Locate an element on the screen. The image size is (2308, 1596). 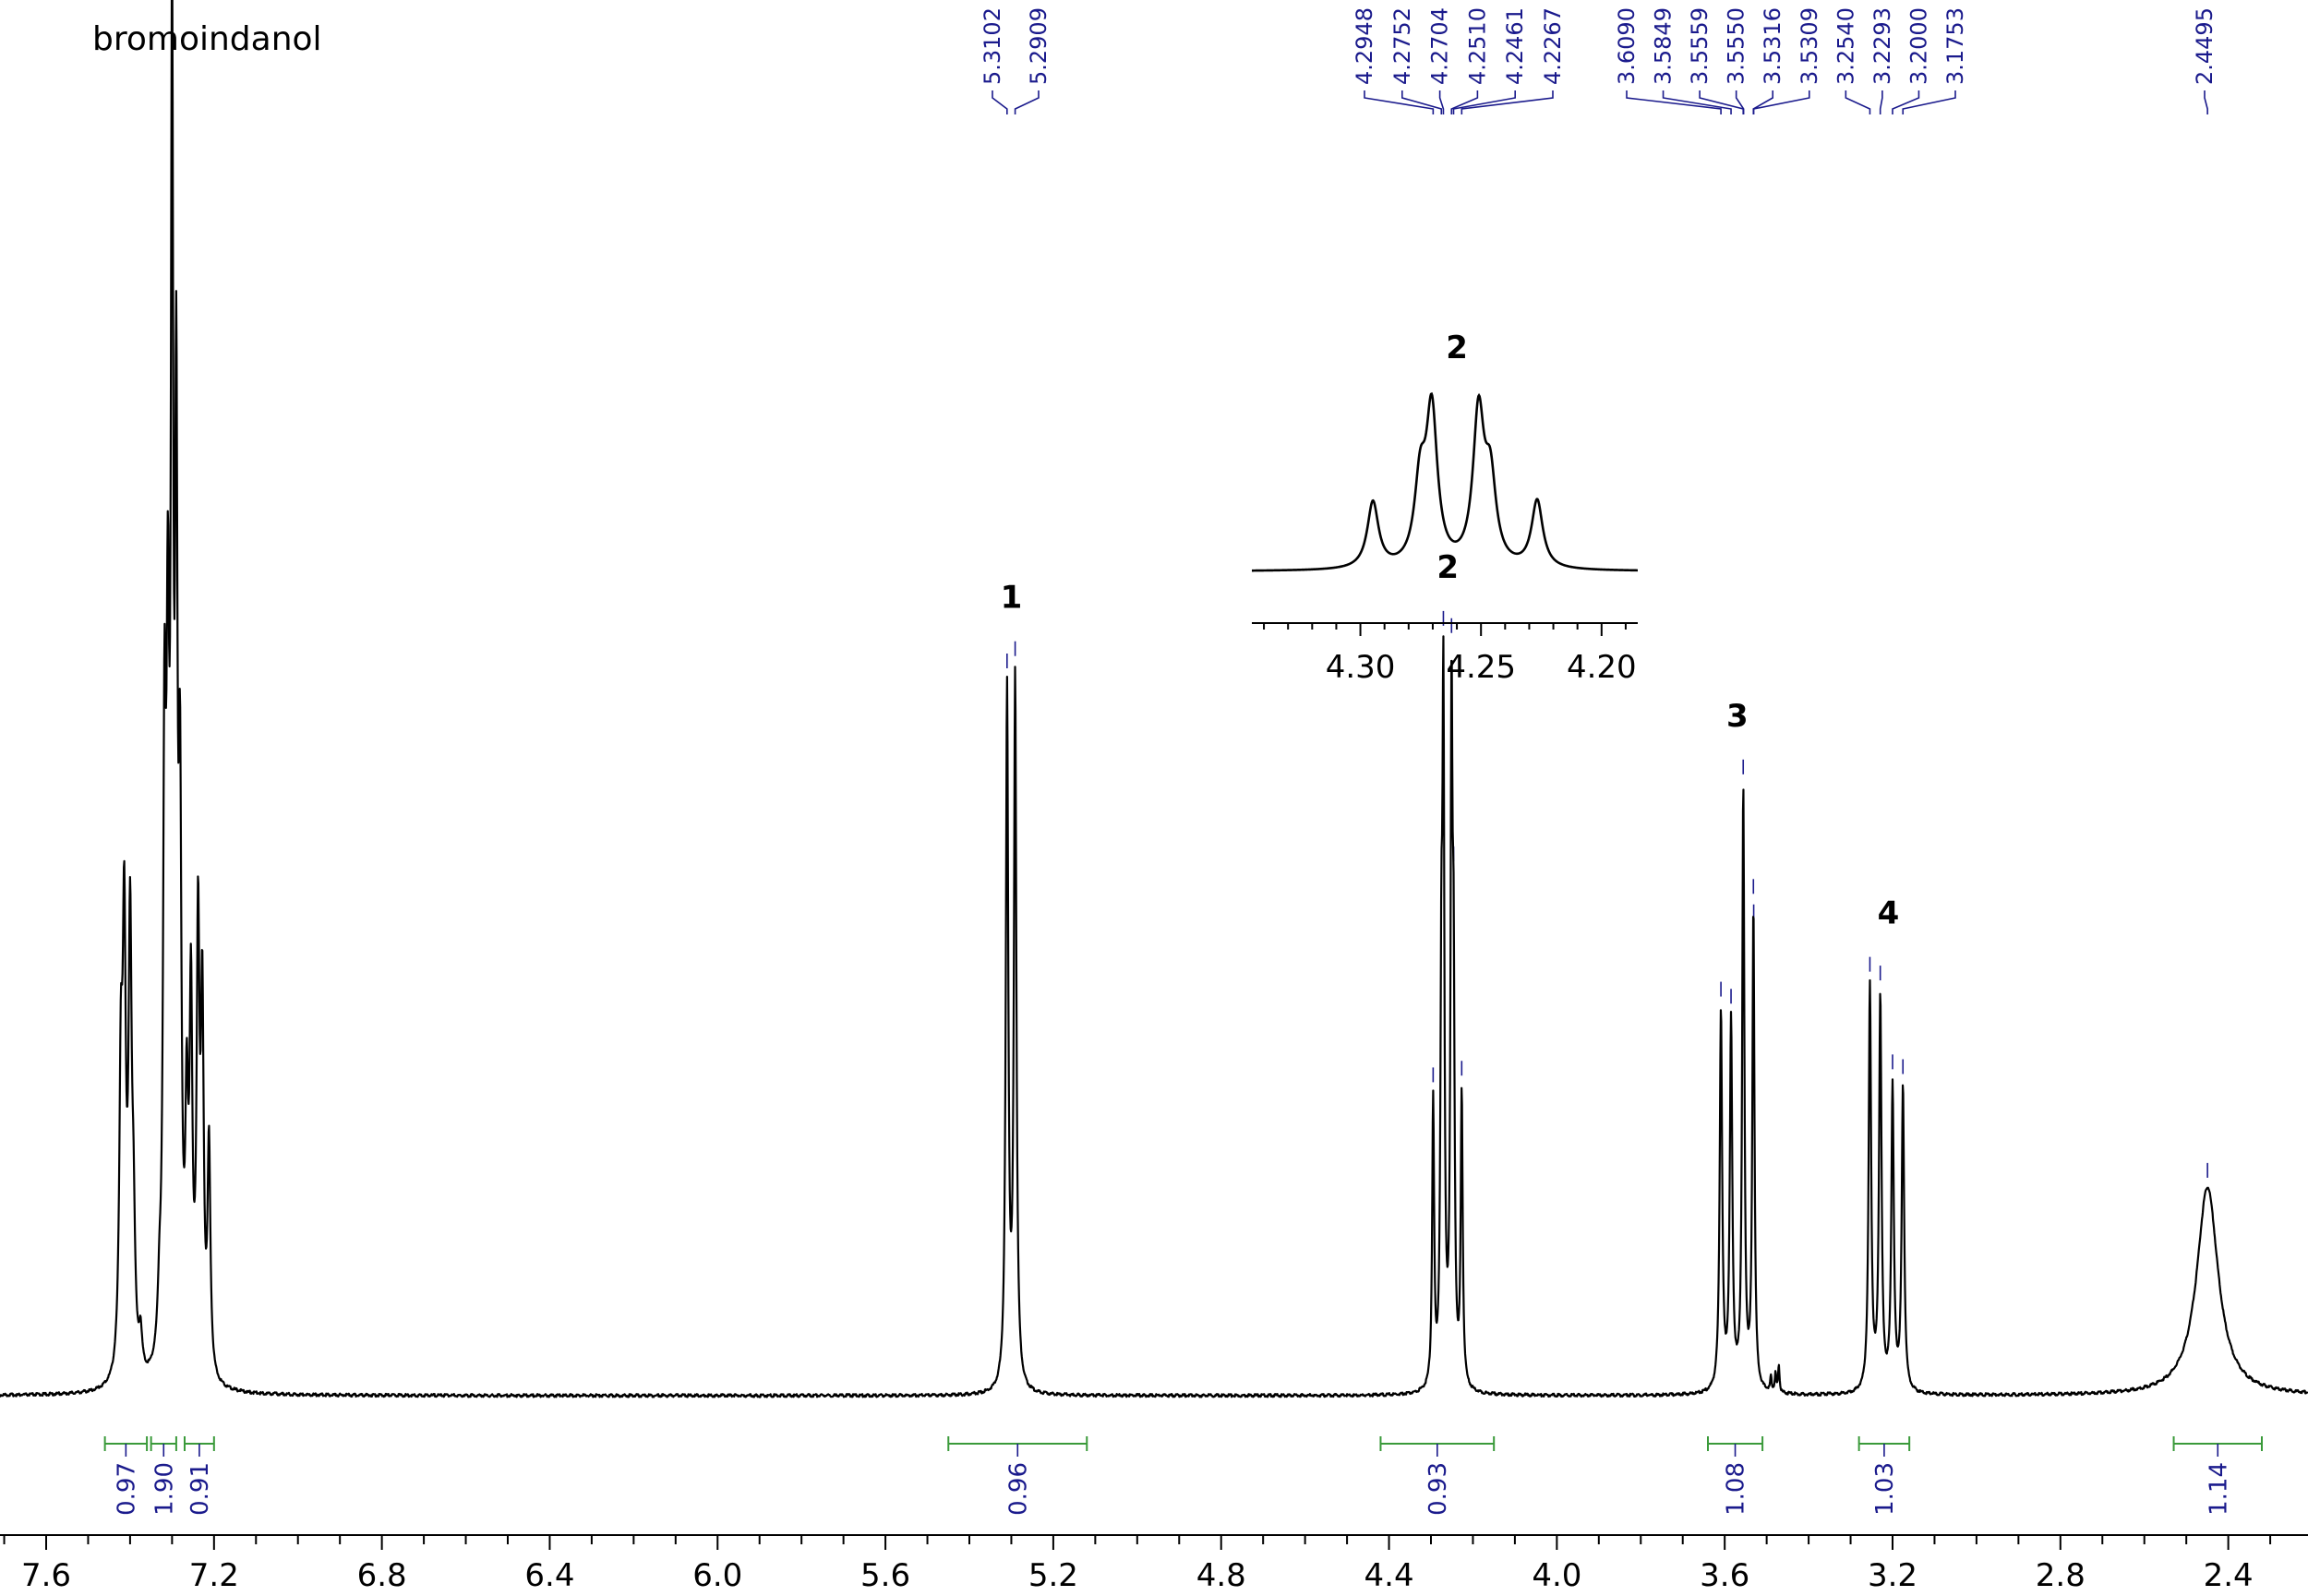
peak-pick: 5.2909 is located at coordinates (1033, 331).